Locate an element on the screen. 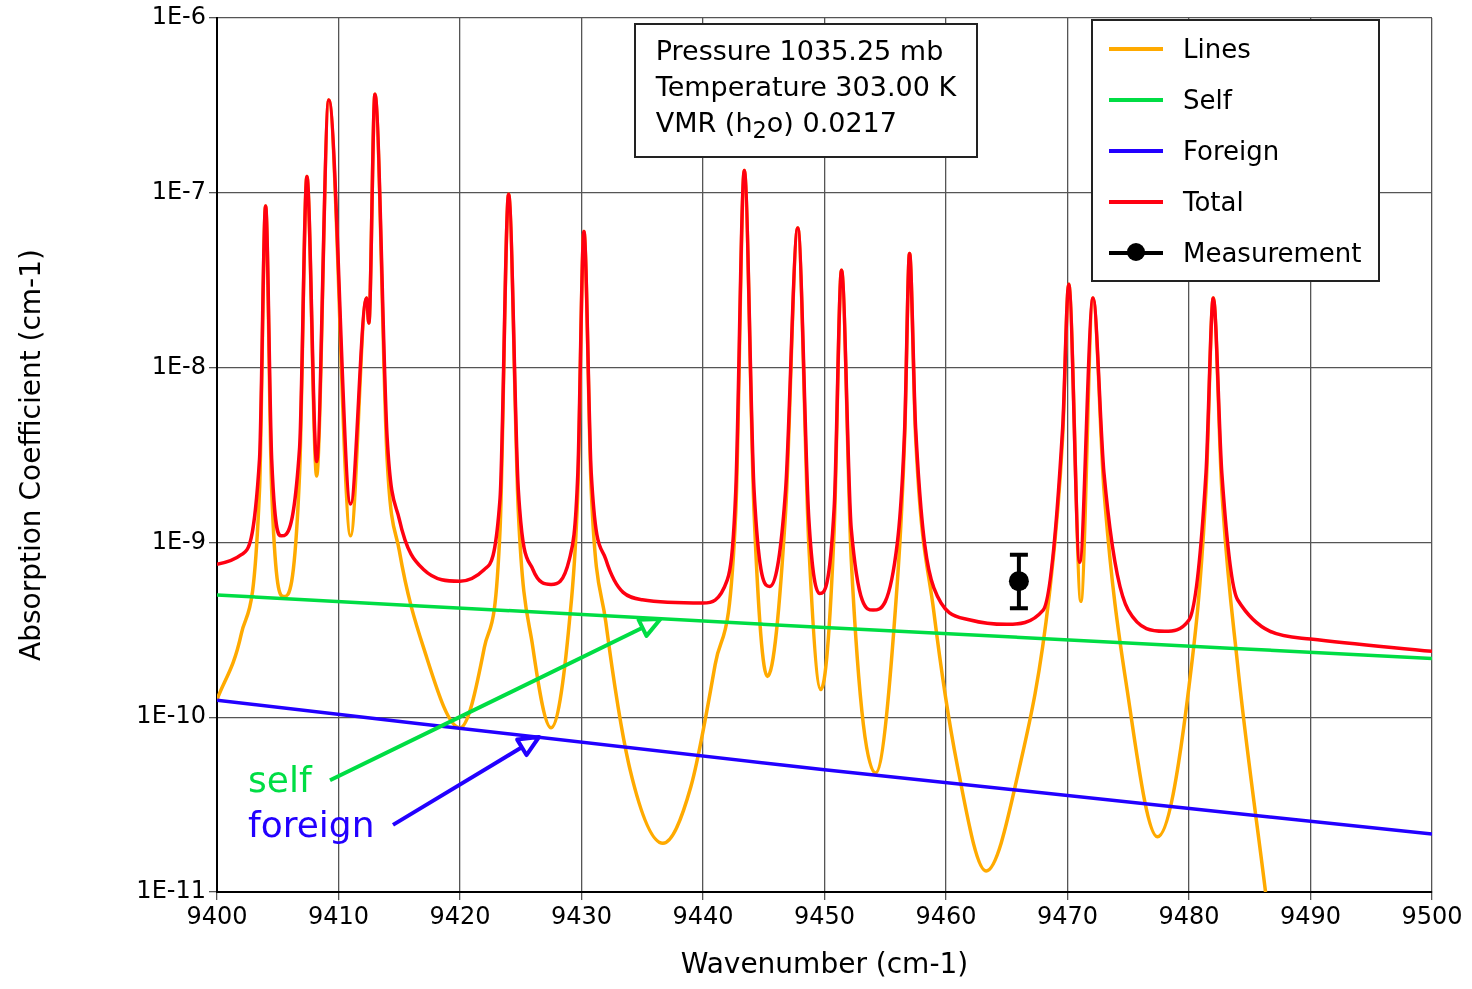 This screenshot has height=989, width=1472. x-tick-label: 9440 is located at coordinates (703, 915).